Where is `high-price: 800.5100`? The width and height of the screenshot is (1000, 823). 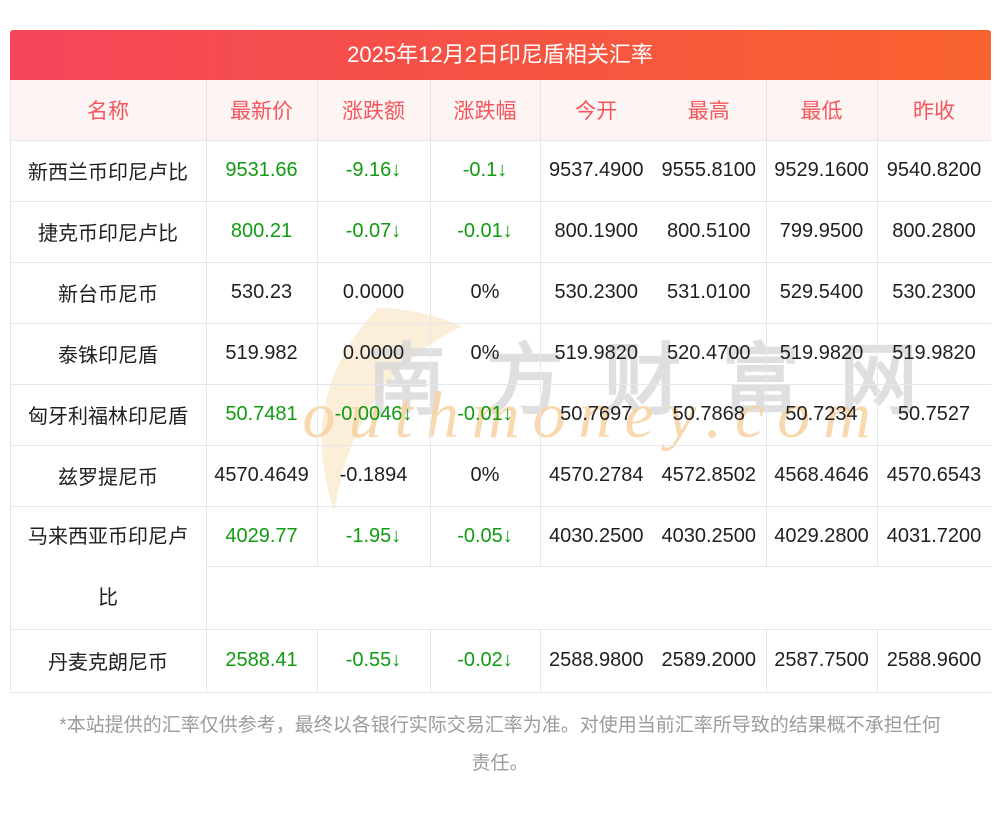
high-price: 800.5100 is located at coordinates (709, 231).